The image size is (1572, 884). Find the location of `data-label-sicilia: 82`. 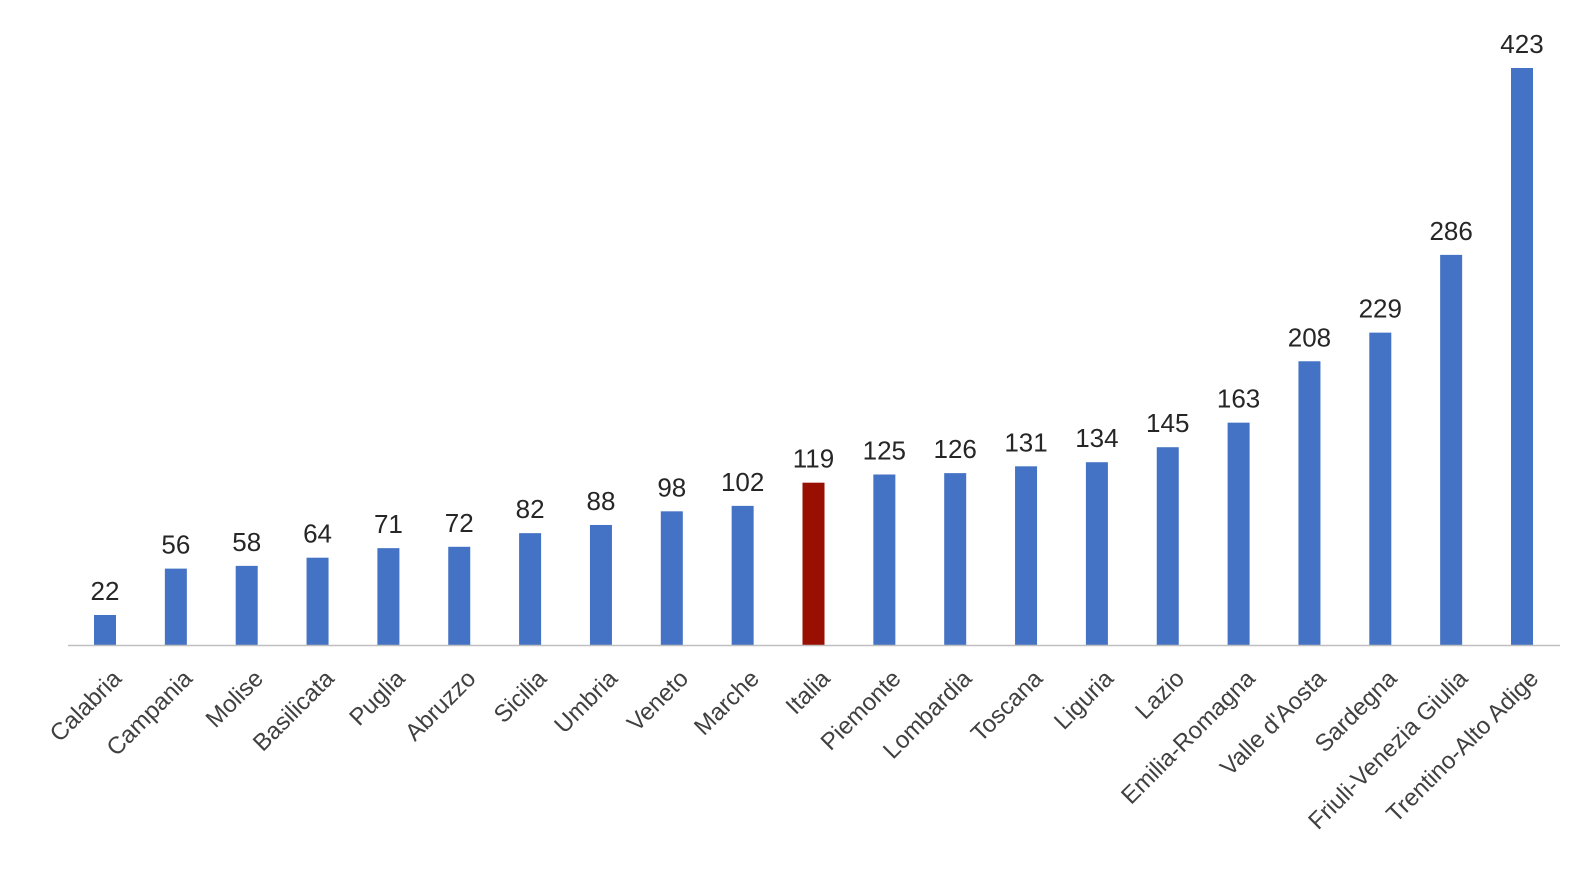

data-label-sicilia: 82 is located at coordinates (530, 509).